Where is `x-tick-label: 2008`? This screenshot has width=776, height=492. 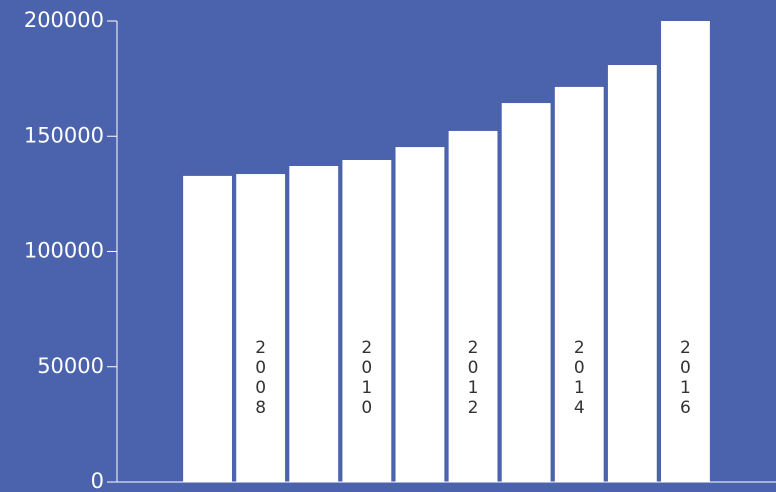
x-tick-label: 2008 is located at coordinates (261, 378).